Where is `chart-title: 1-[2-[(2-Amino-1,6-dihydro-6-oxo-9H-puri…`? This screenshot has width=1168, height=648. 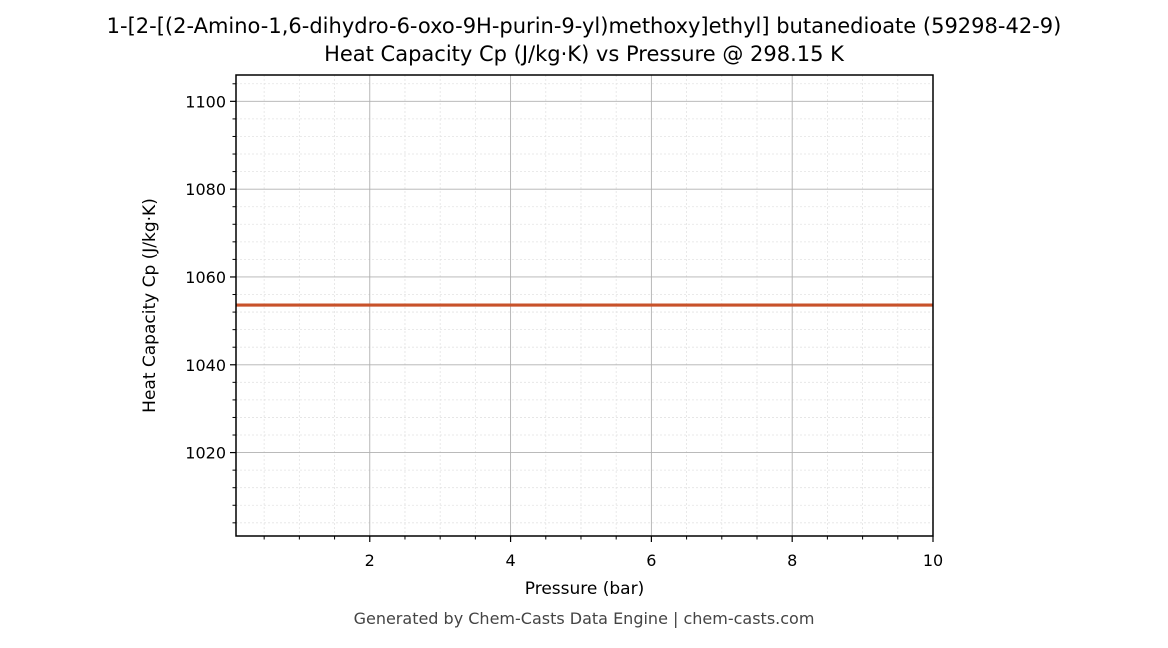 chart-title: 1-[2-[(2-Amino-1,6-dihydro-6-oxo-9H-puri… is located at coordinates (584, 26).